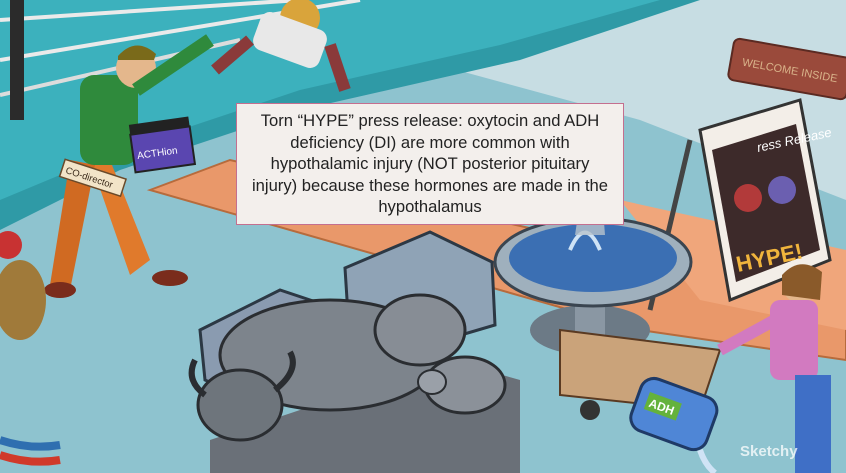 The width and height of the screenshot is (846, 473). Describe the element at coordinates (462, 385) in the screenshot. I see `pig-statue` at that location.